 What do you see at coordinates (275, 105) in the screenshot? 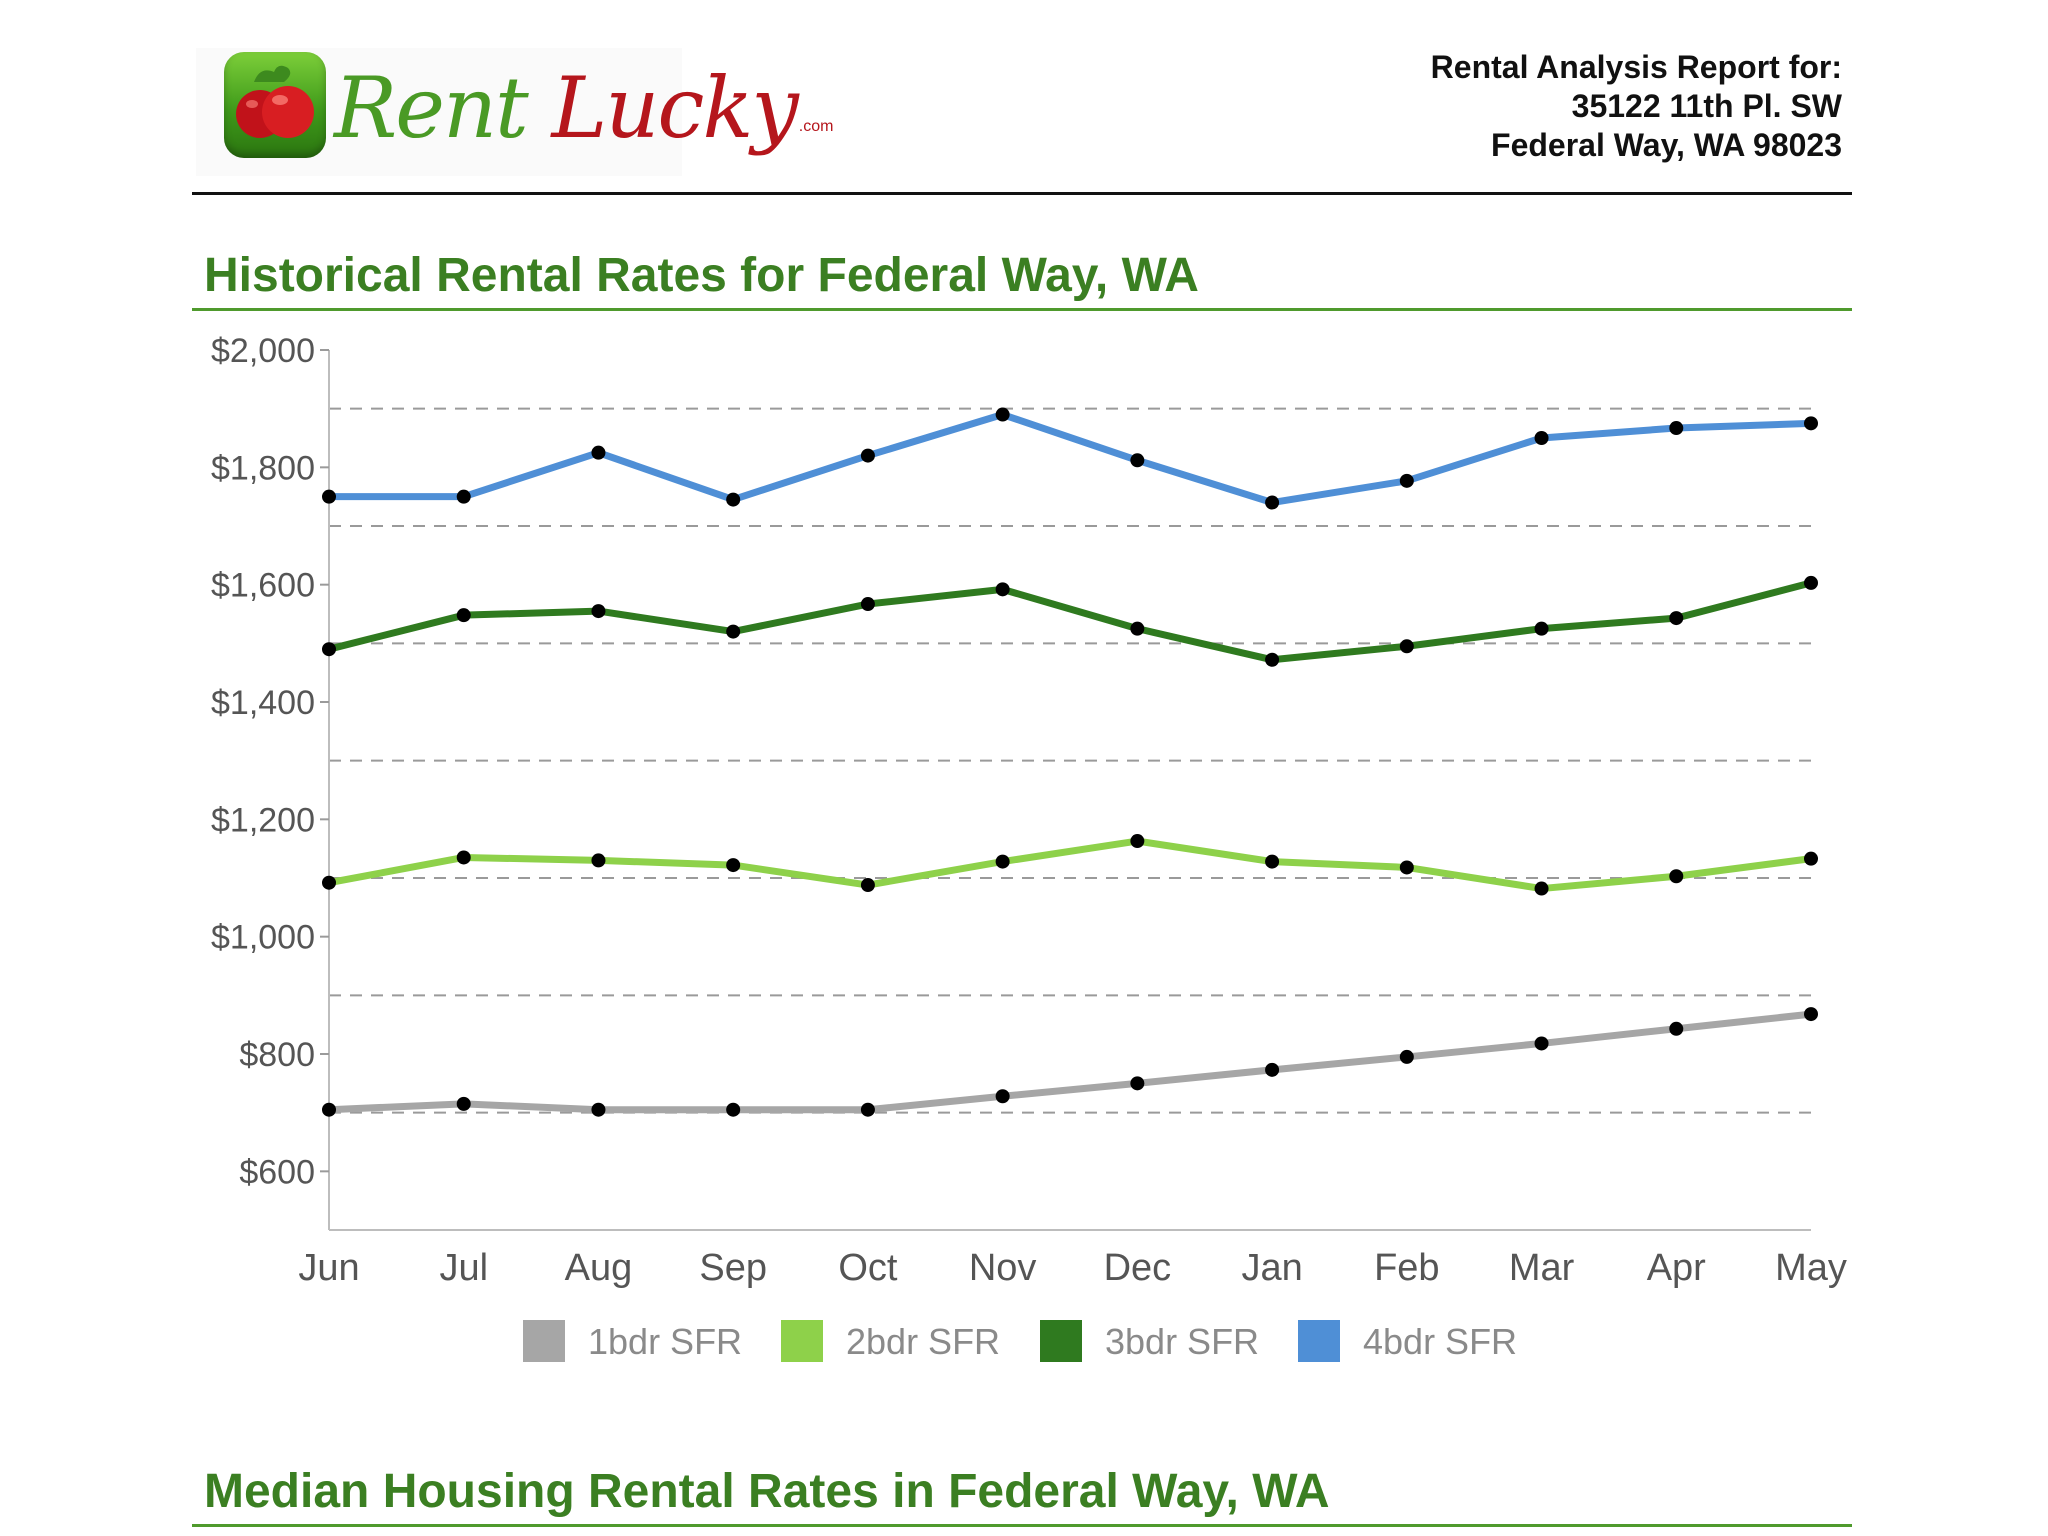
I see `tomato-icon` at bounding box center [275, 105].